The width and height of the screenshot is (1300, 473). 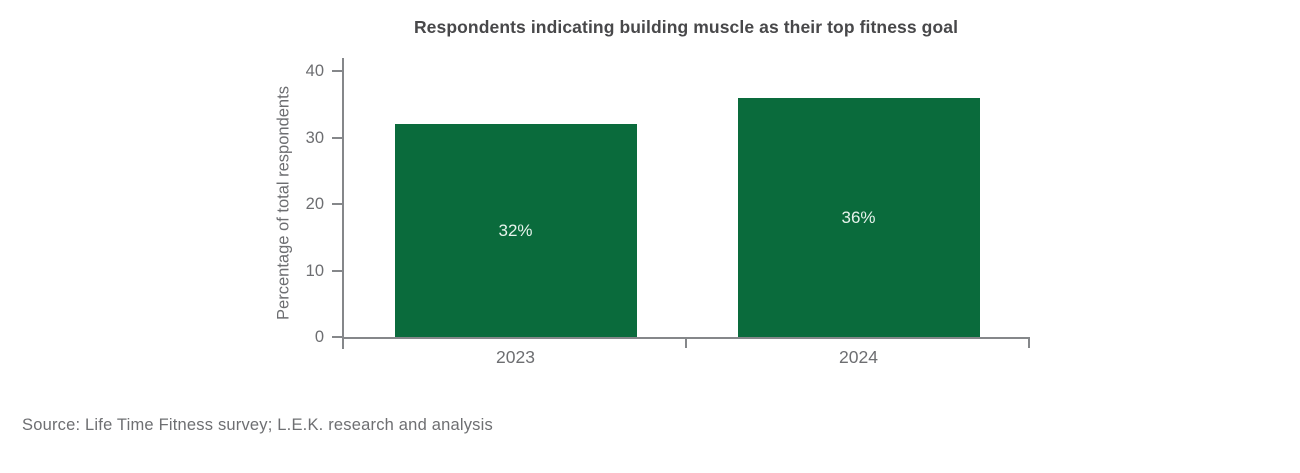 I want to click on y-tick-label: 0, so click(x=319, y=337).